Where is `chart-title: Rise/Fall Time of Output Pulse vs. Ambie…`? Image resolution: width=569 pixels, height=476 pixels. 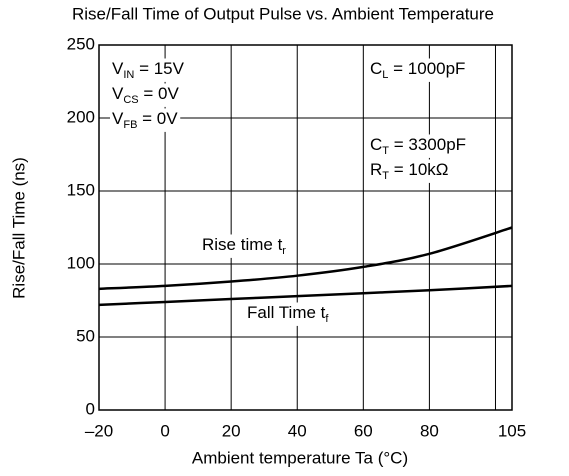 chart-title: Rise/Fall Time of Output Pulse vs. Ambie… is located at coordinates (283, 13).